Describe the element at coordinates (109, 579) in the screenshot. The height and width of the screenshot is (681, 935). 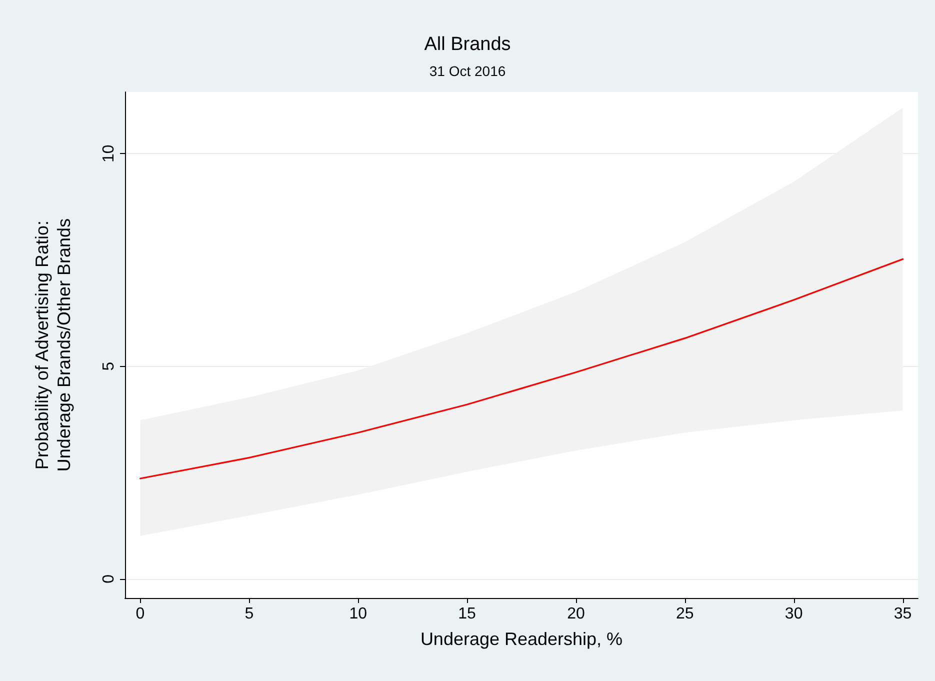
I see `y-tick-label: 0` at that location.